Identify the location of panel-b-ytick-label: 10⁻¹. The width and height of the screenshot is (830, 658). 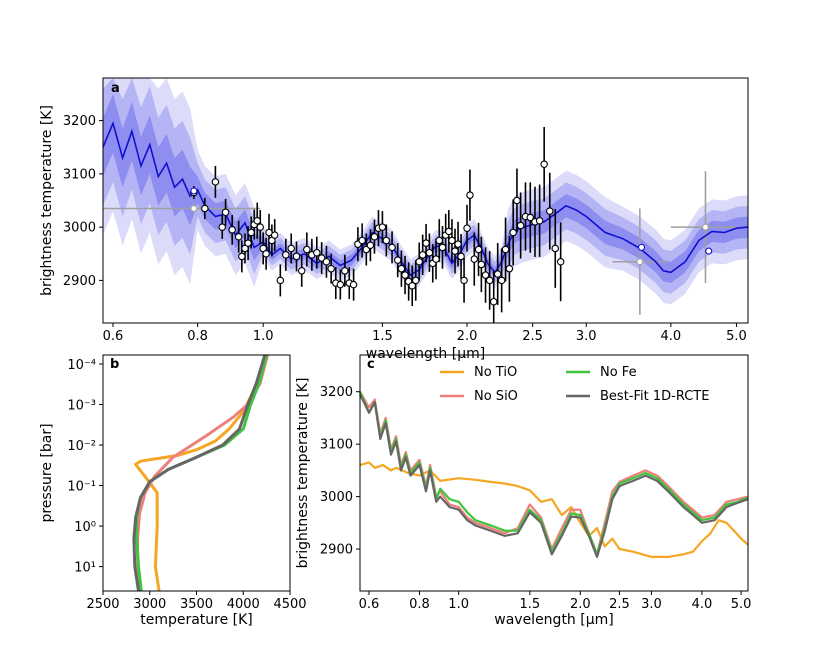
(81, 487).